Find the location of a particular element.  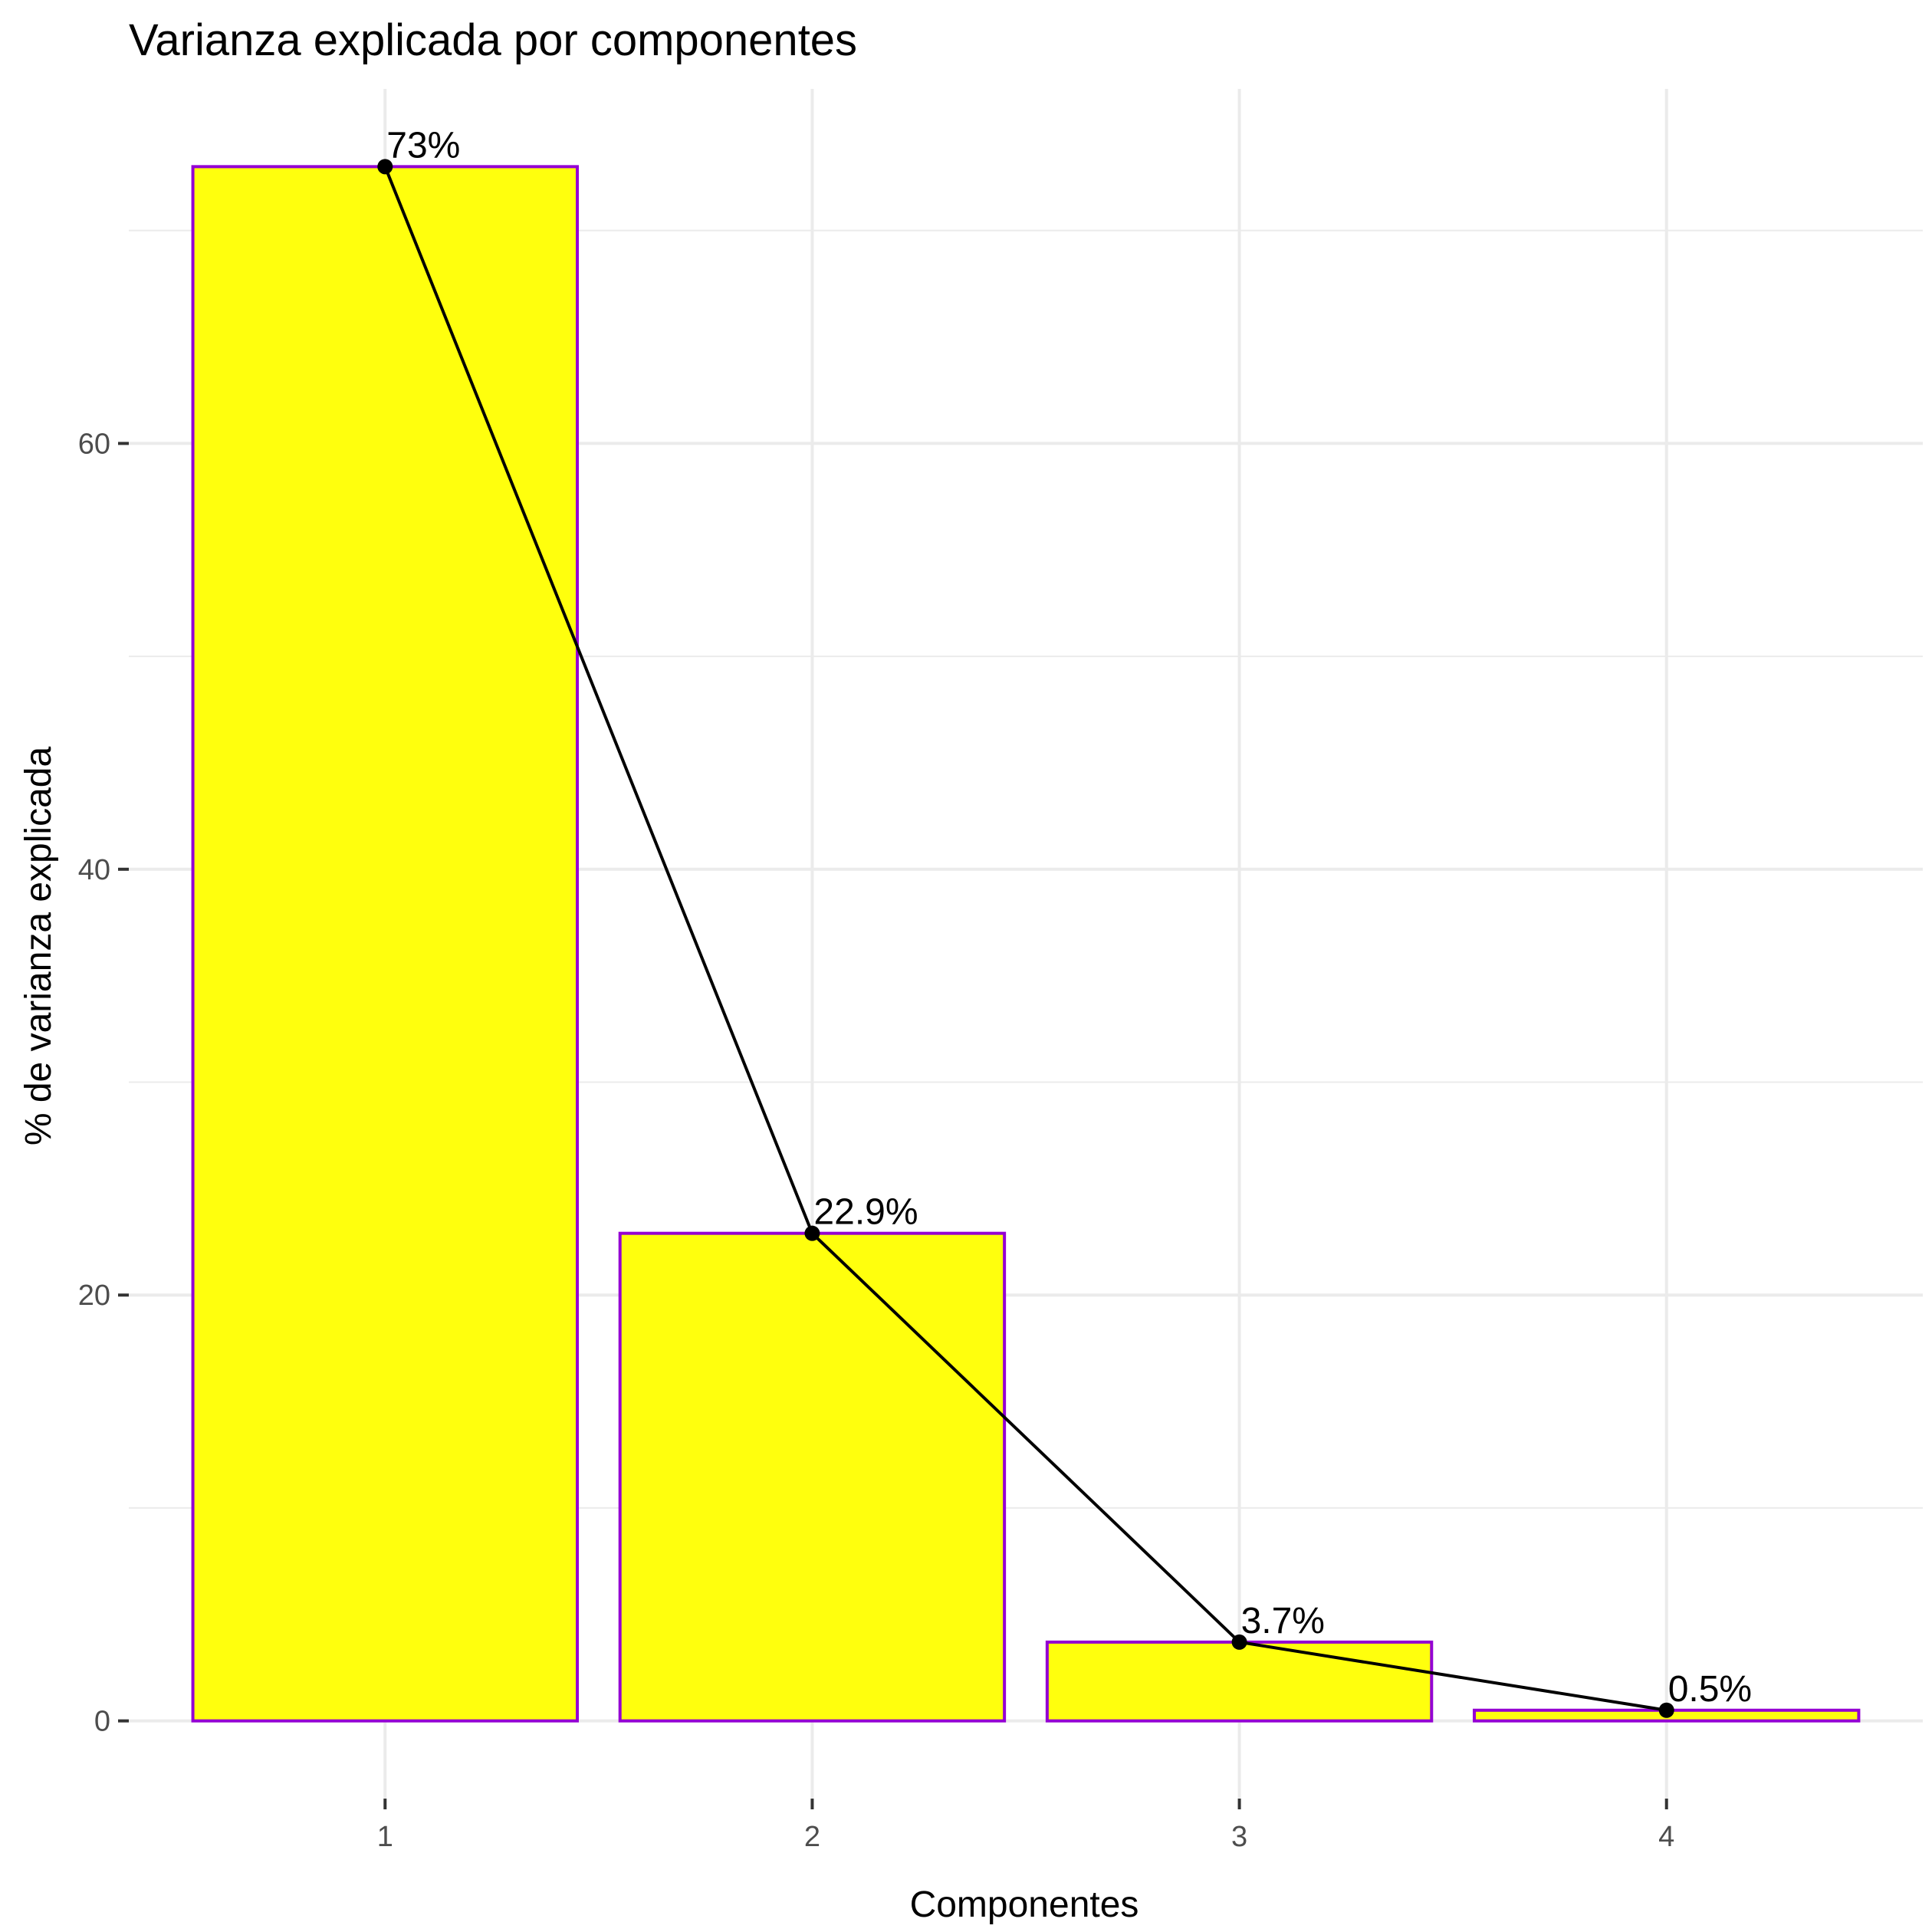

data-label-3: 3.7% is located at coordinates (1283, 1621).